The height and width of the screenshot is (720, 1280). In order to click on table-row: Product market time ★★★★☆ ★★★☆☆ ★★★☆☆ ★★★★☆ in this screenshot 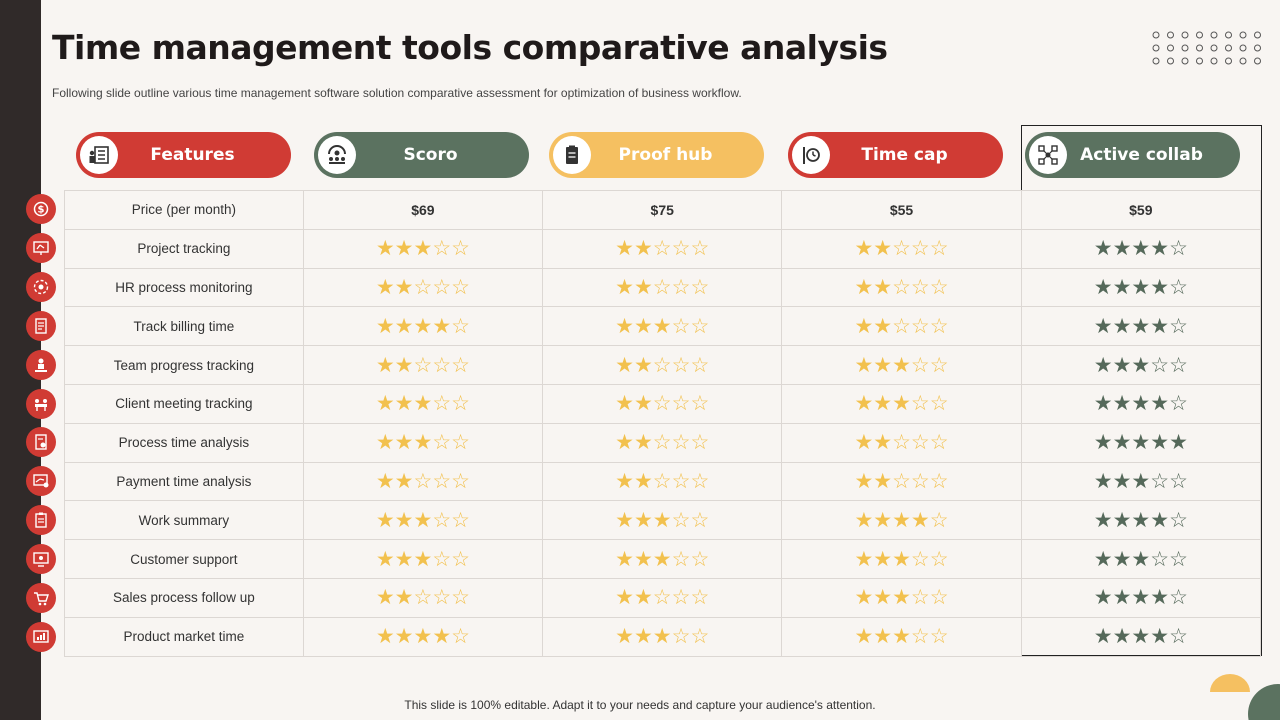, I will do `click(663, 636)`.